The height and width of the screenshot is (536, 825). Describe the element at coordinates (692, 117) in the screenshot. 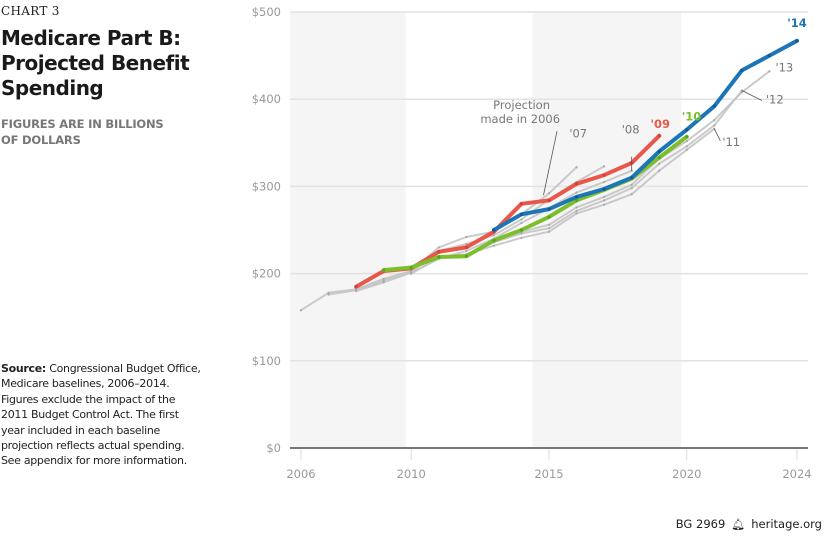

I see `annotation-label: '10` at that location.